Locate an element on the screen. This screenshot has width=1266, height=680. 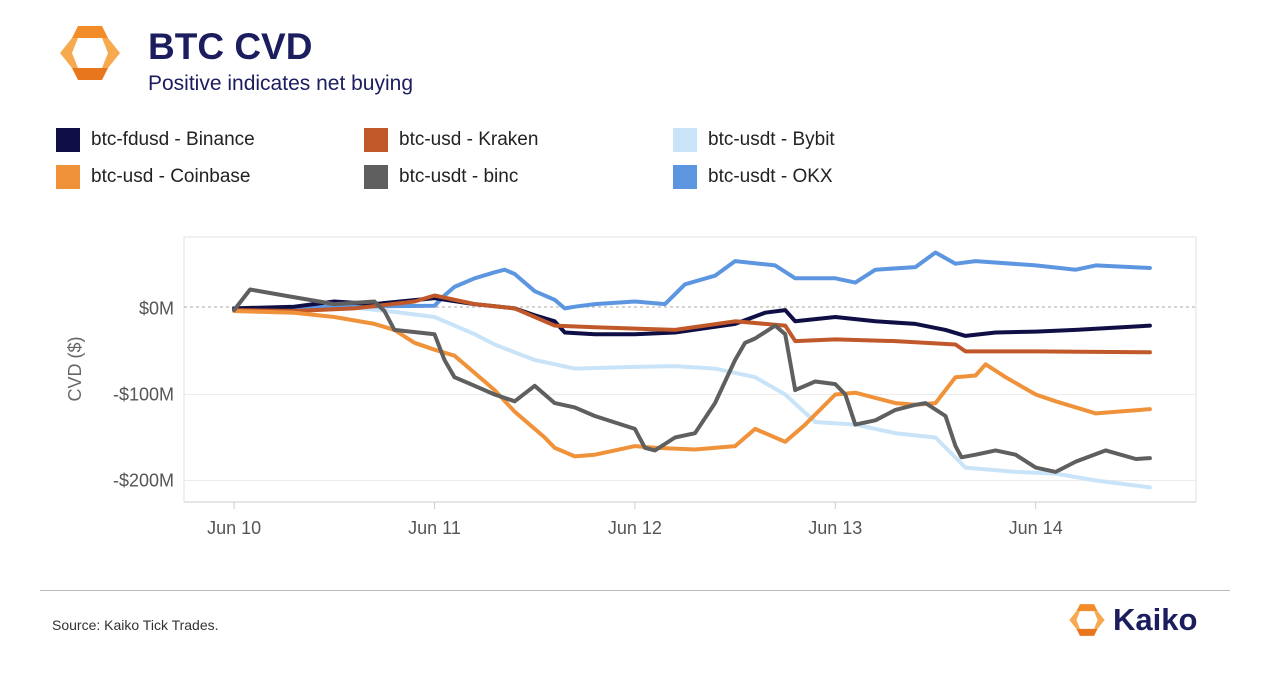
legend-item-binc: btc-usdt - binc is located at coordinates (441, 177).